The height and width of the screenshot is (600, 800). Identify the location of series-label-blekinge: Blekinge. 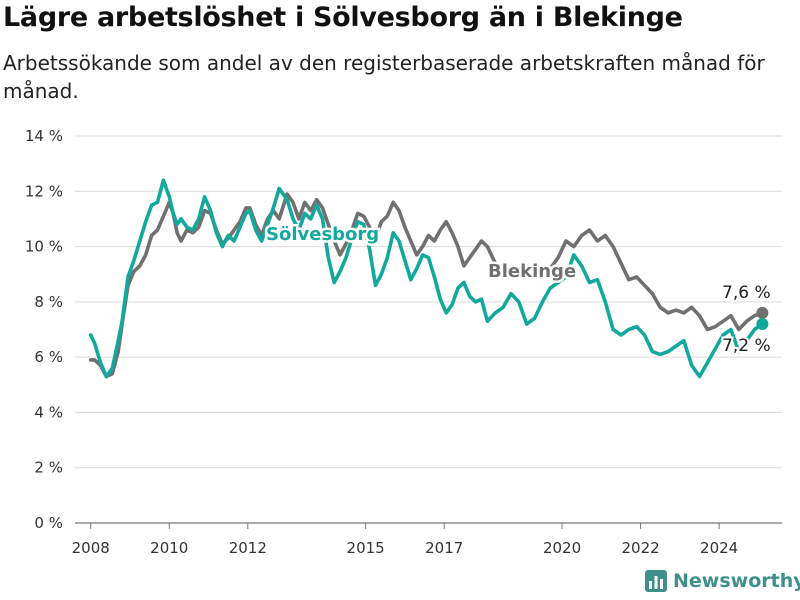
(532, 271).